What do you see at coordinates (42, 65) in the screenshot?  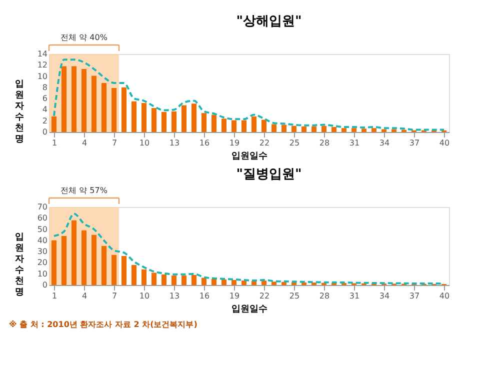 I see `y-tick-label: 12` at bounding box center [42, 65].